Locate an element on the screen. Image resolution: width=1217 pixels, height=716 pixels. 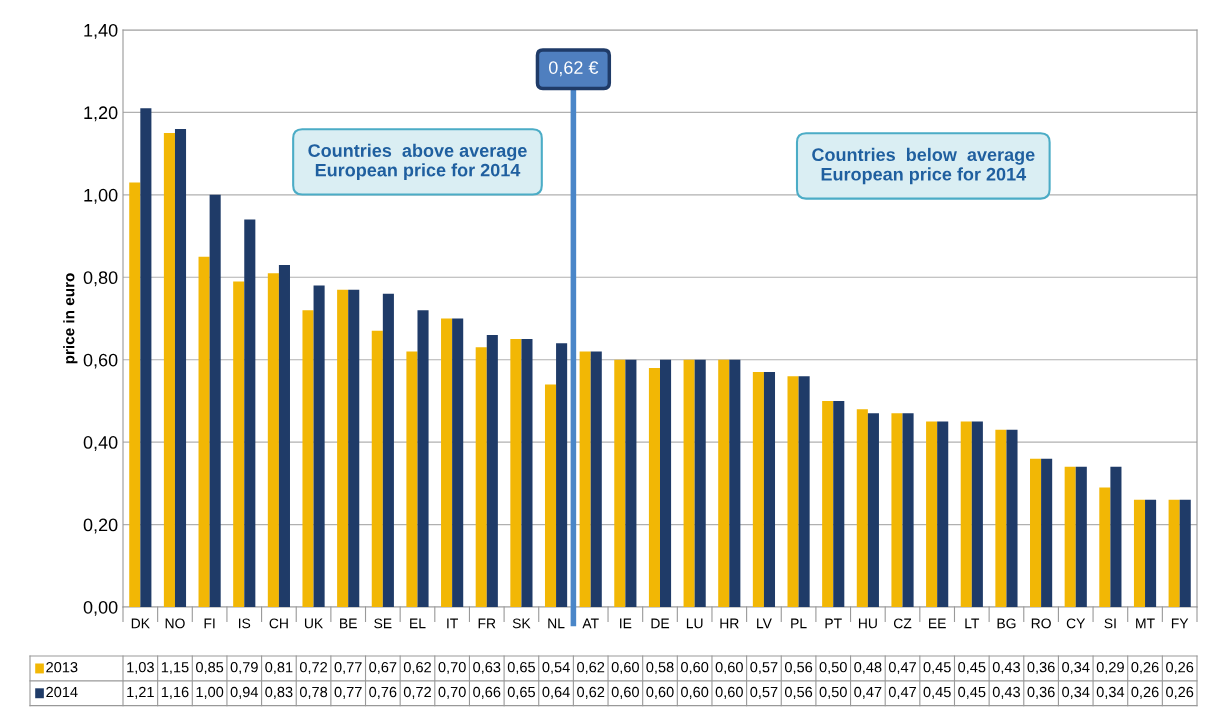
x-tick-label: BE is located at coordinates (348, 623).